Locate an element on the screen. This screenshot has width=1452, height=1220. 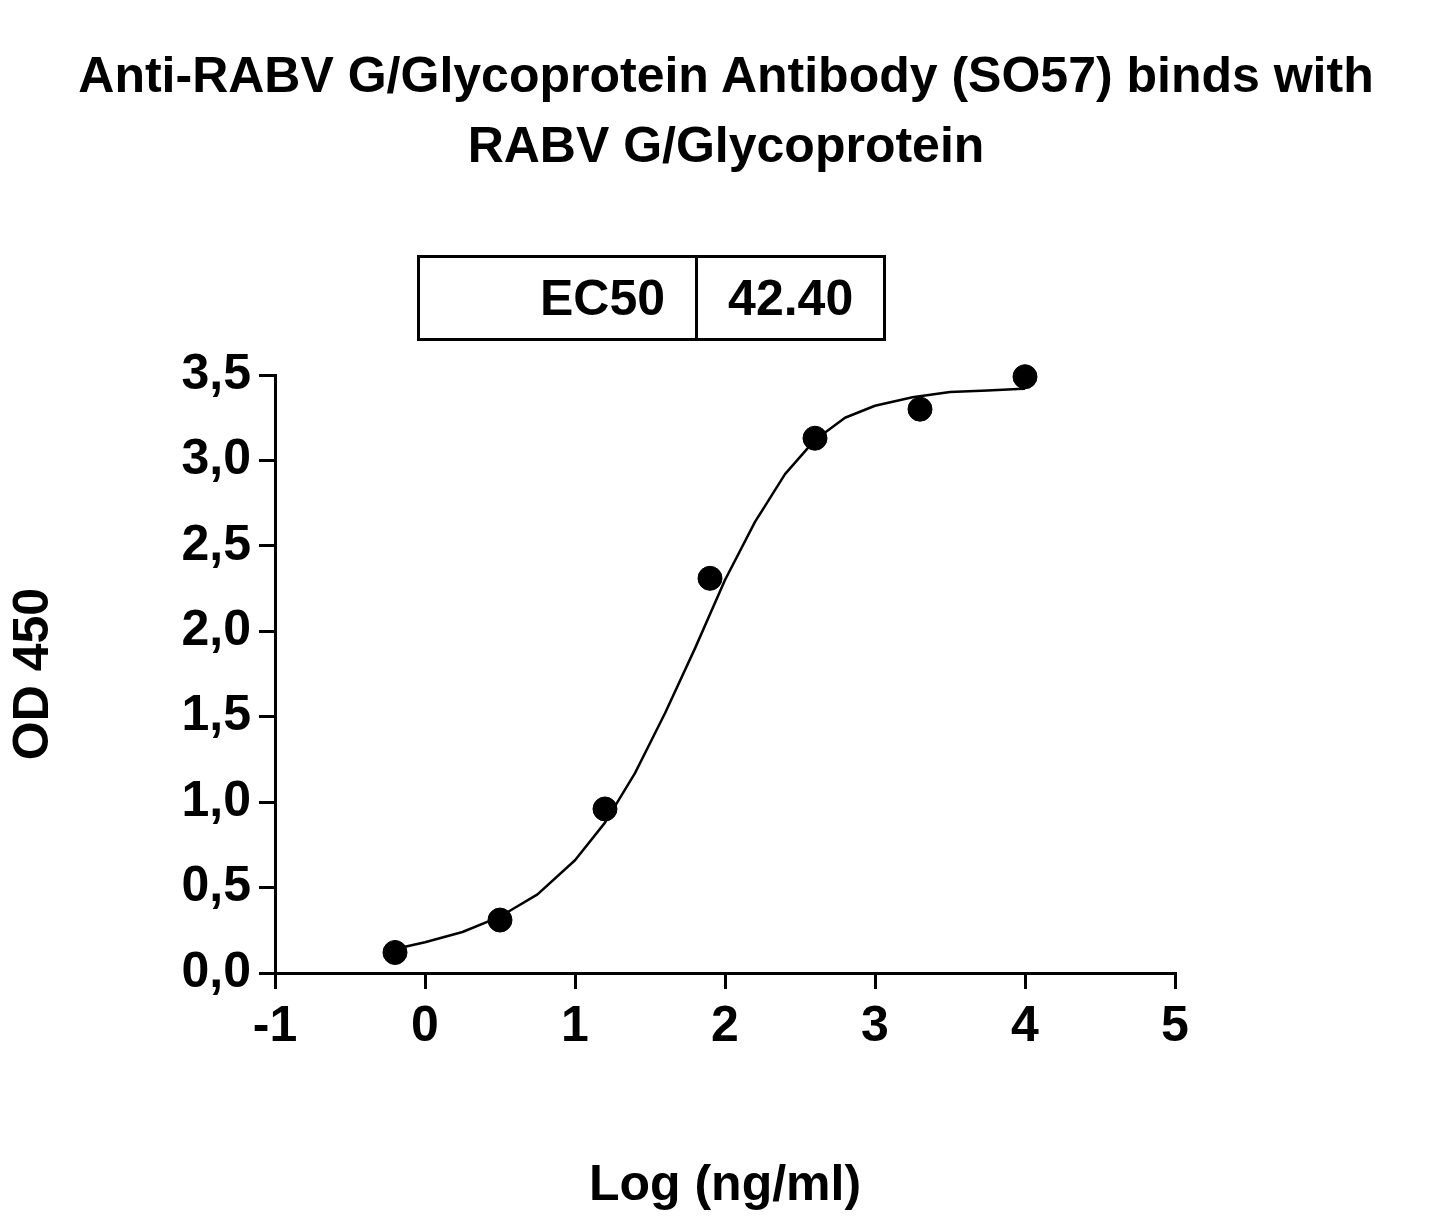
y-tick-label: 3,5 is located at coordinates (216, 371).